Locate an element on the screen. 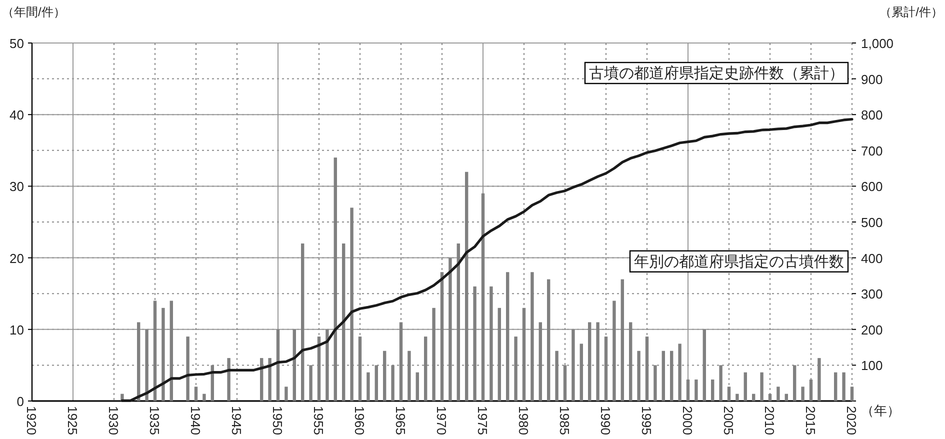 The height and width of the screenshot is (439, 945). y2-tick-label: 200 is located at coordinates (872, 330).